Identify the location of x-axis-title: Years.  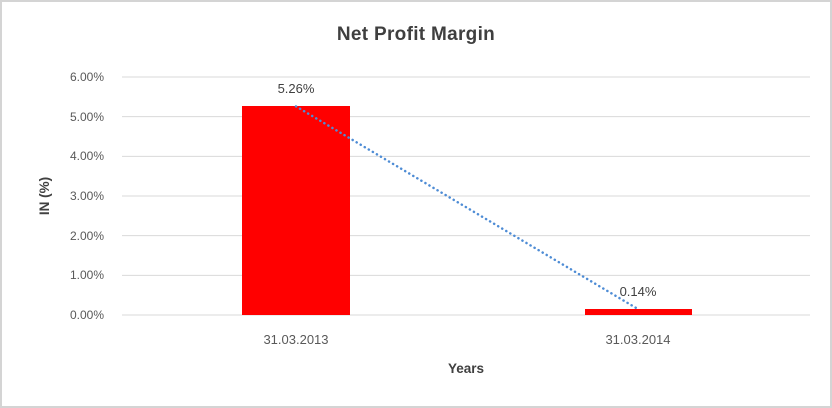
(466, 368).